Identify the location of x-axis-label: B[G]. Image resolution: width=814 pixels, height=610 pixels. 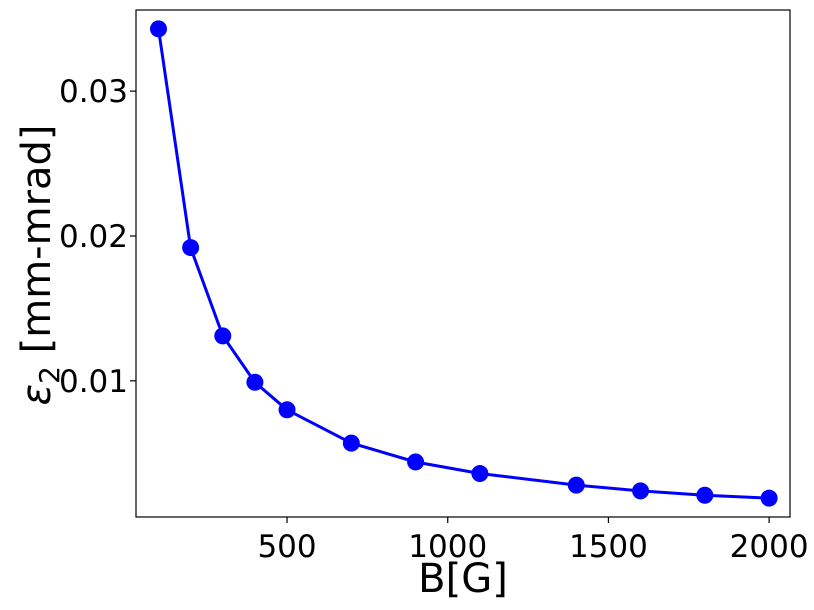
(463, 579).